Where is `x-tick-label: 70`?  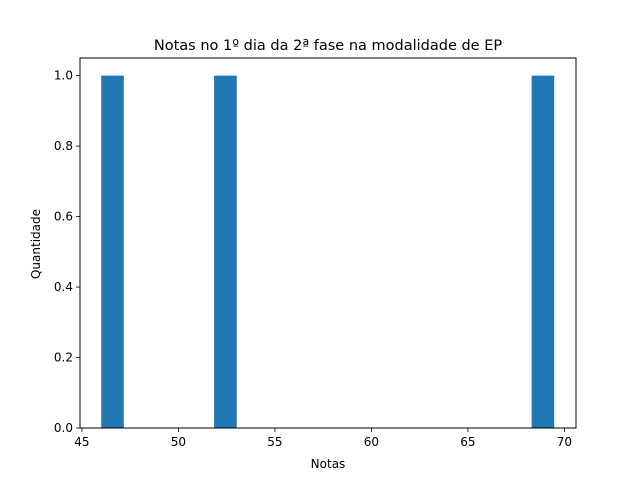 x-tick-label: 70 is located at coordinates (564, 442).